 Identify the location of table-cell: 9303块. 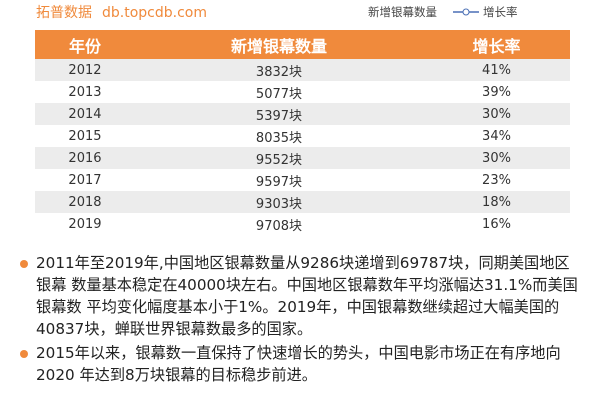
(278, 202).